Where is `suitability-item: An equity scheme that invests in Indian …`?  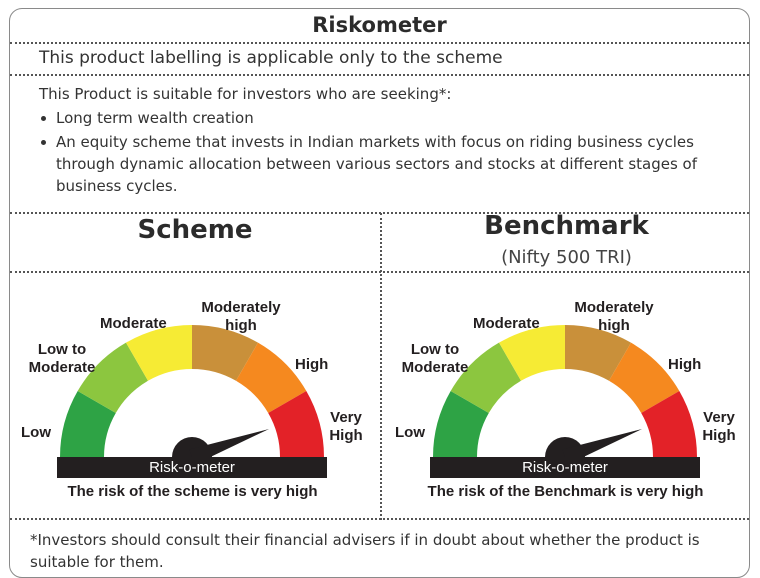 suitability-item: An equity scheme that invests in Indian … is located at coordinates (374, 164).